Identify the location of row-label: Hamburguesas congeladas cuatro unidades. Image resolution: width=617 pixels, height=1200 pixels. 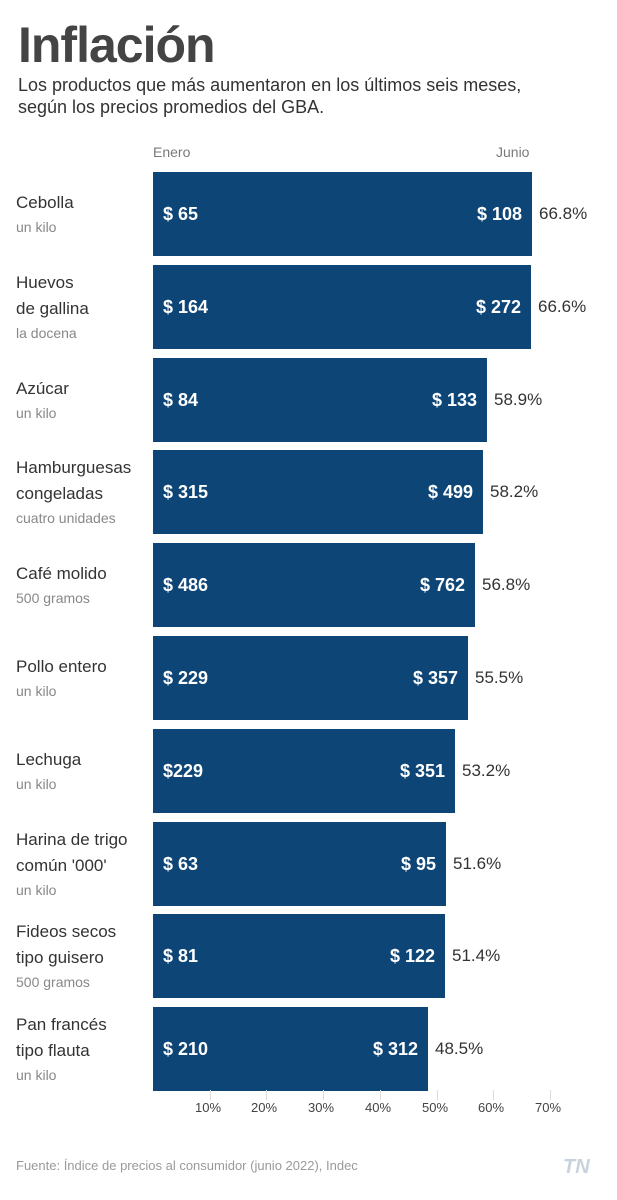
(83, 492).